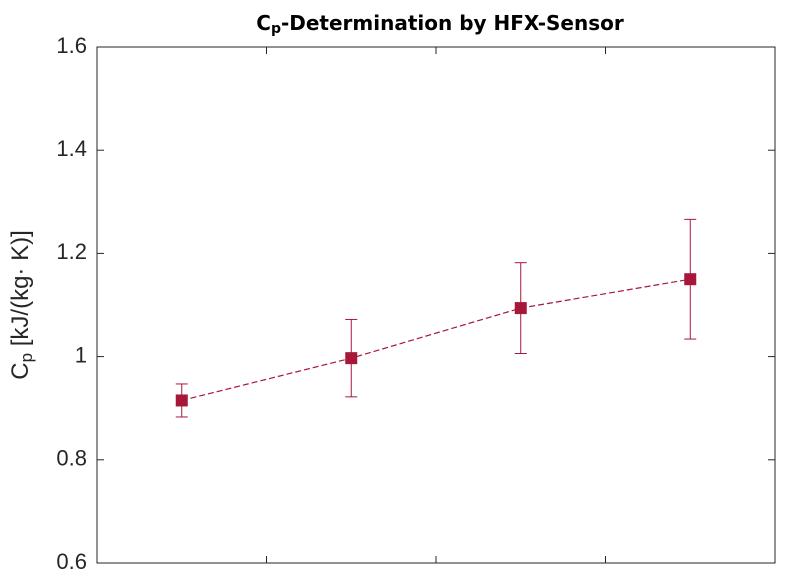  What do you see at coordinates (71, 458) in the screenshot?
I see `y-tick-label: 0.8` at bounding box center [71, 458].